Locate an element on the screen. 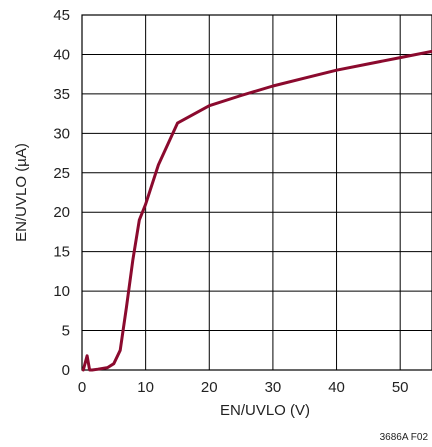 Image resolution: width=432 pixels, height=447 pixels. y-tick-label: 20 is located at coordinates (61, 212).